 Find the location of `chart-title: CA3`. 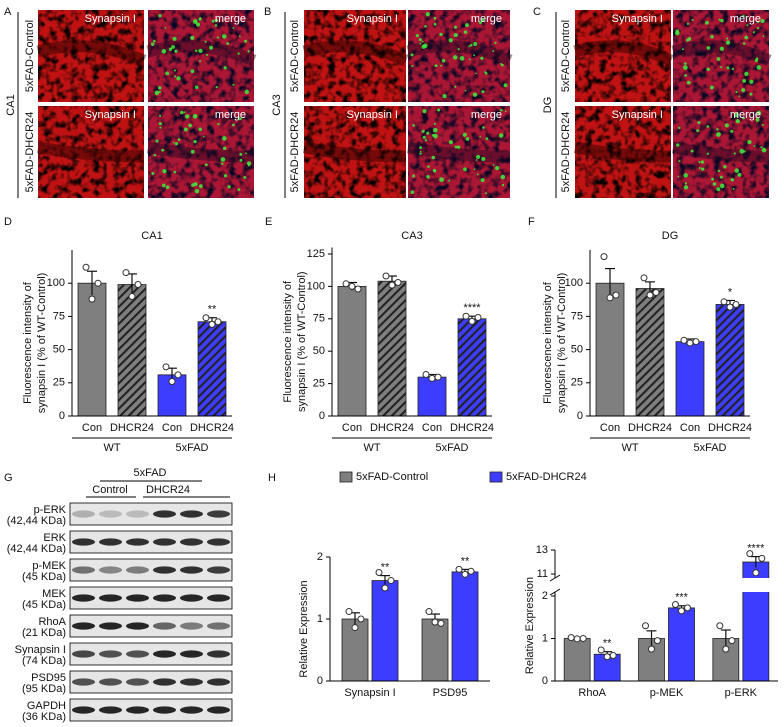

chart-title: CA3 is located at coordinates (411, 236).